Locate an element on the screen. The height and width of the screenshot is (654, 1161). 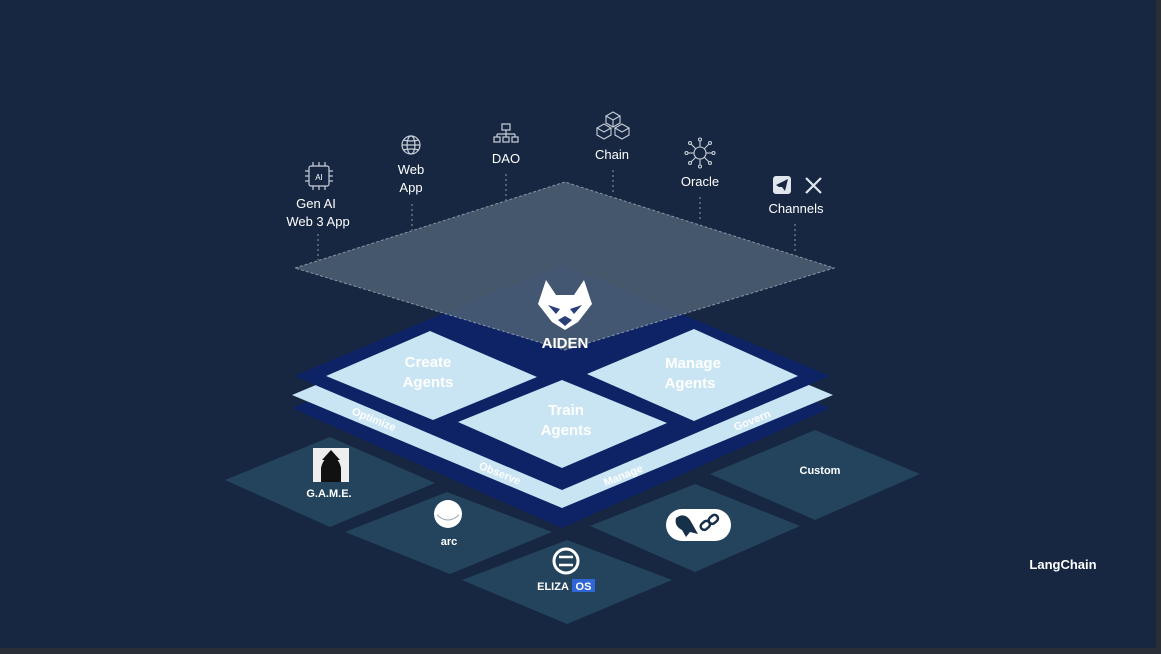
manage-agents-line2: Agents is located at coordinates (690, 383).